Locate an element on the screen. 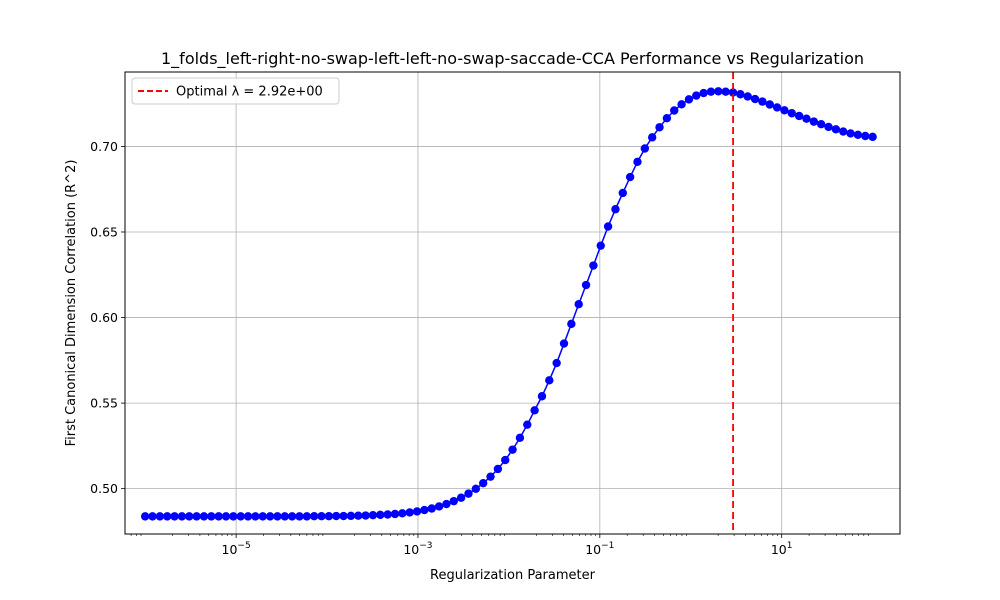  y-axis-ticks: 0.50 0.55 0.60 0.65 0.70 is located at coordinates (107, 317).